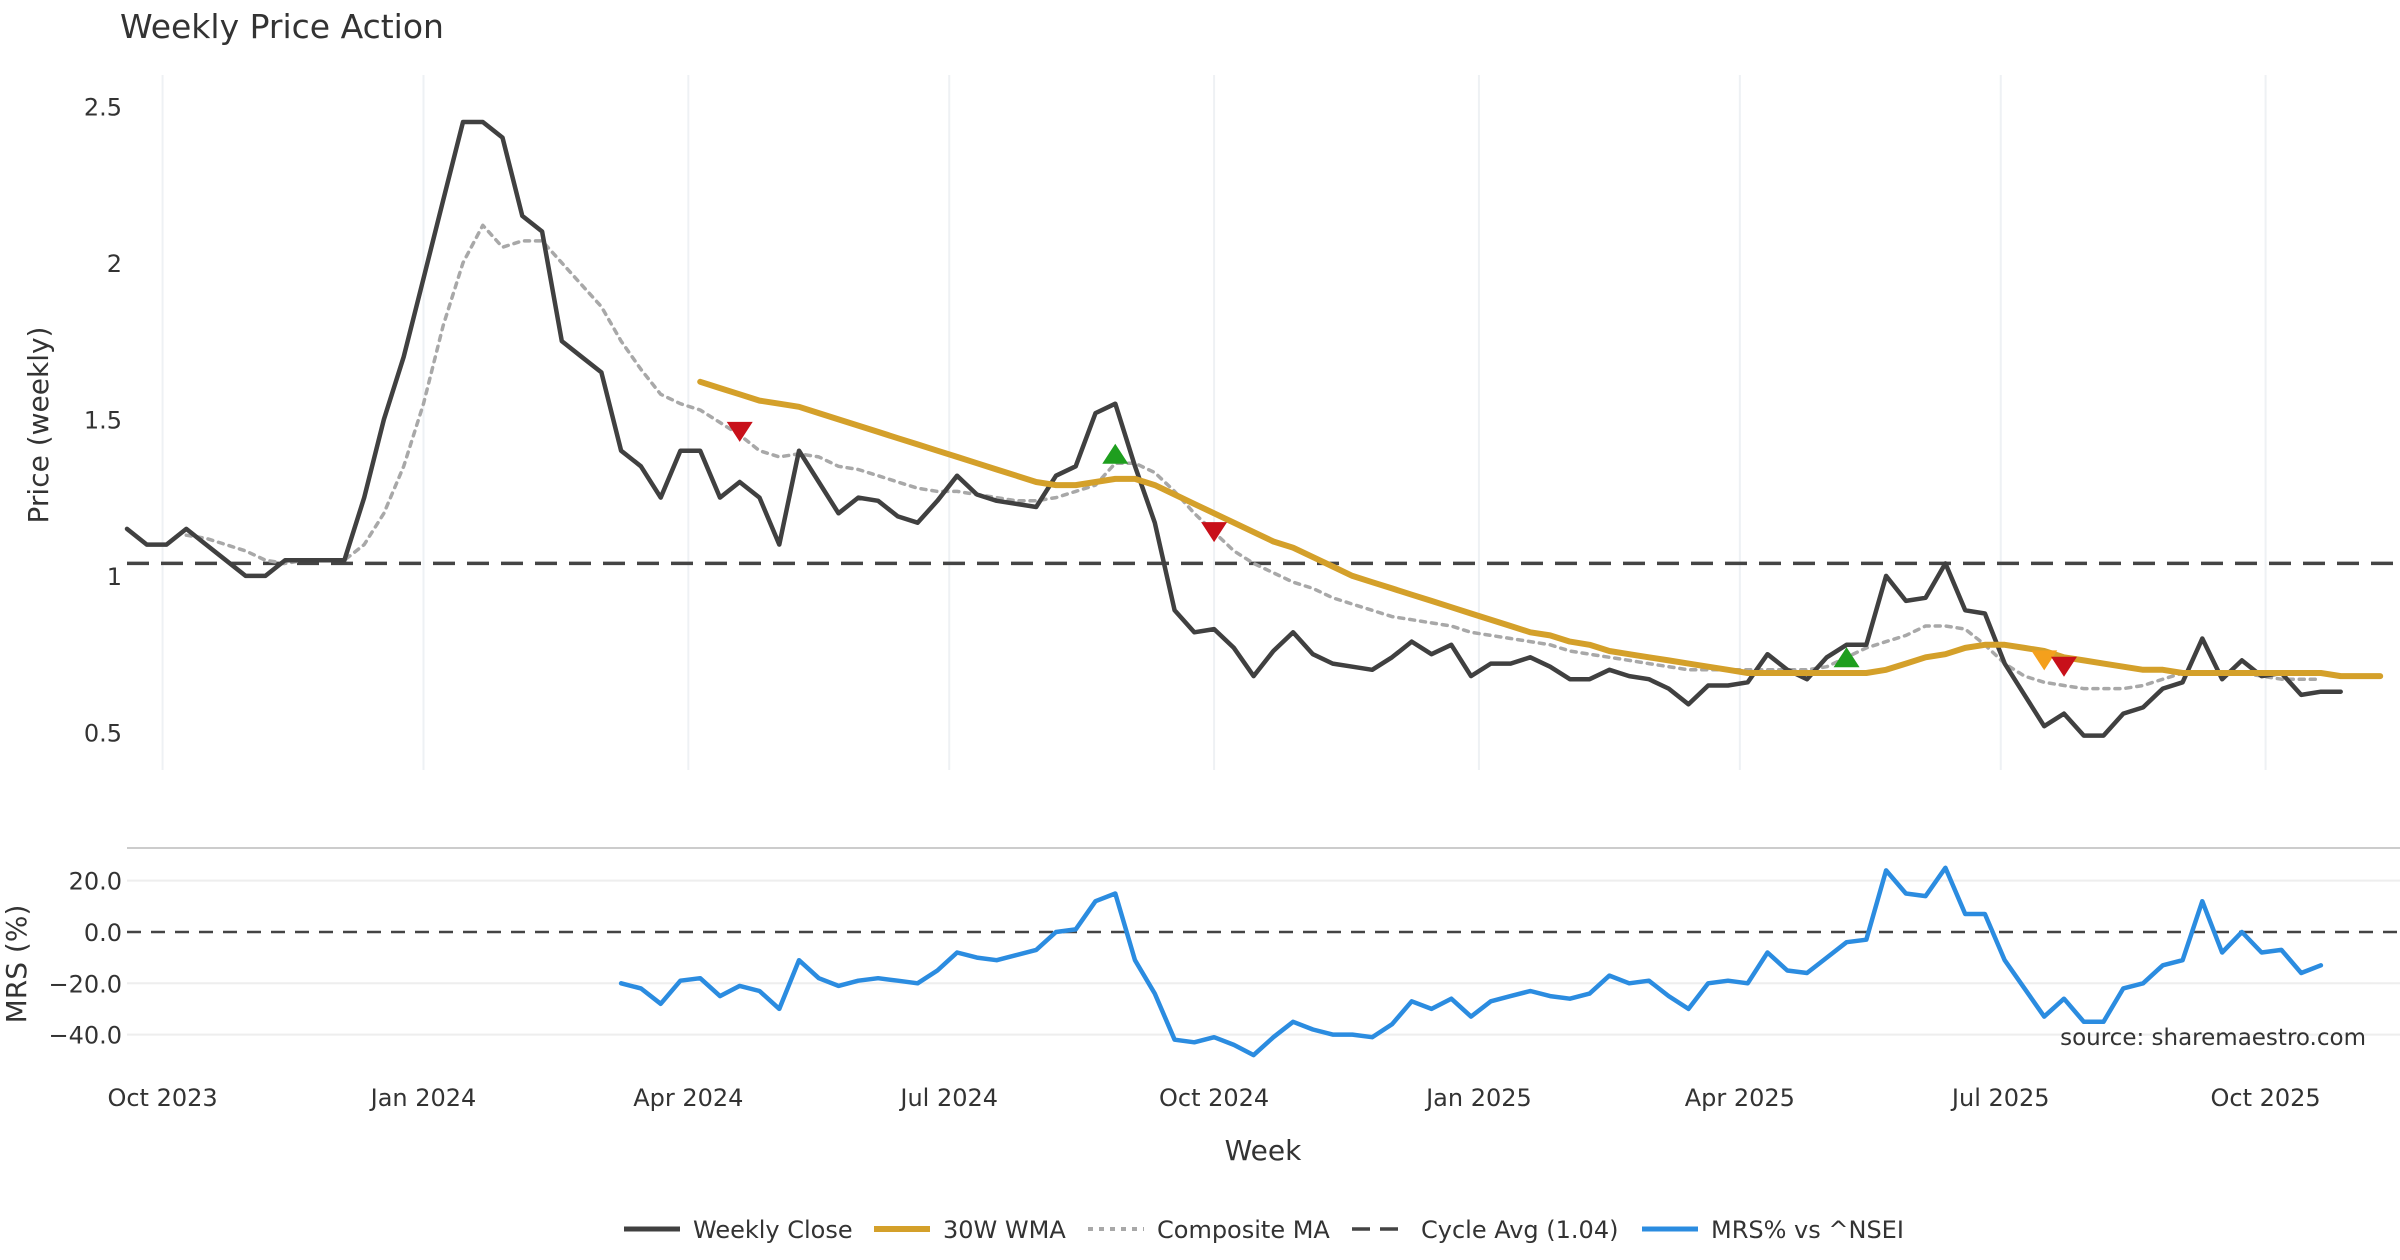 The image size is (2400, 1260). I want to click on legend-label: Cycle Avg (1.04), so click(1519, 1230).